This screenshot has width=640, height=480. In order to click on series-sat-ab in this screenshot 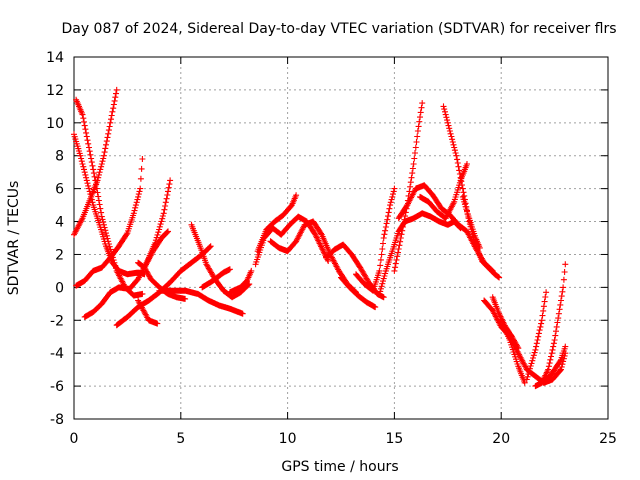, I will do `click(513, 351)`.